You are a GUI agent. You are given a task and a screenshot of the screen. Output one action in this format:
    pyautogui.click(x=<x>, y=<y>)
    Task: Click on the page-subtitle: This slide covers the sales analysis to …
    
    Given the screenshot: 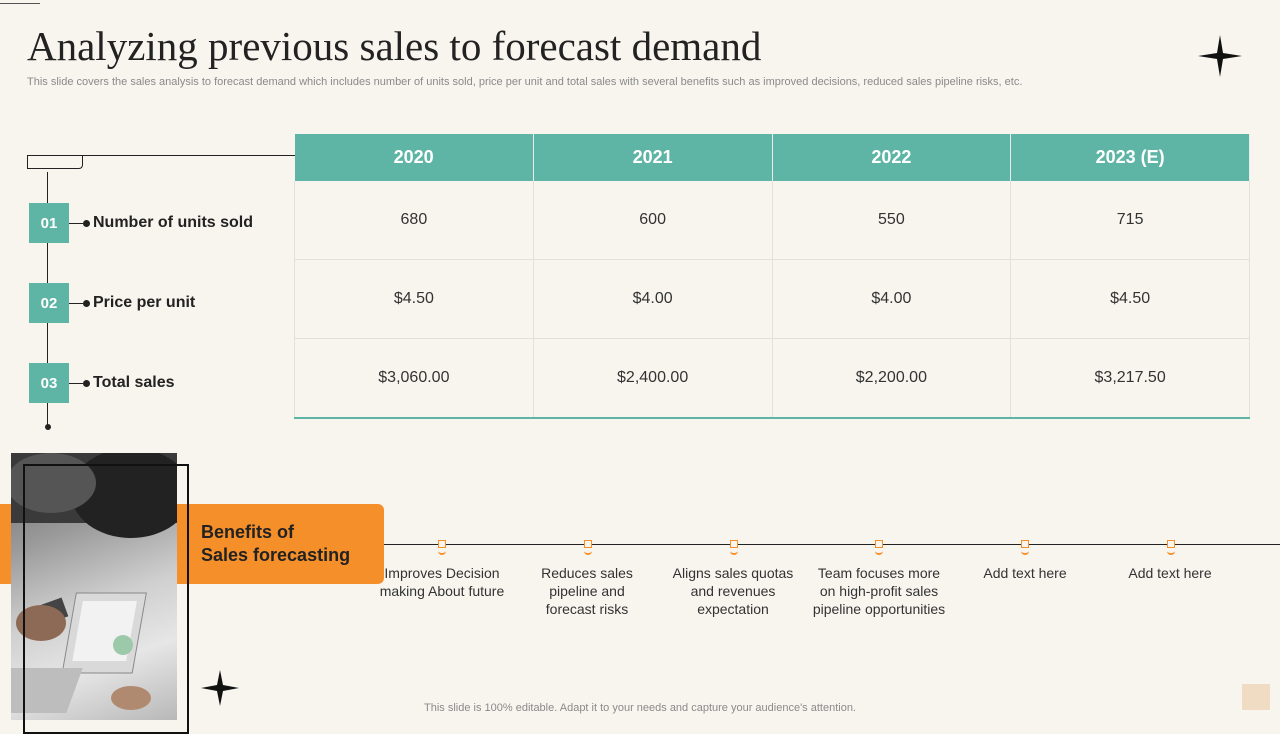 What is the action you would take?
    pyautogui.click(x=525, y=82)
    